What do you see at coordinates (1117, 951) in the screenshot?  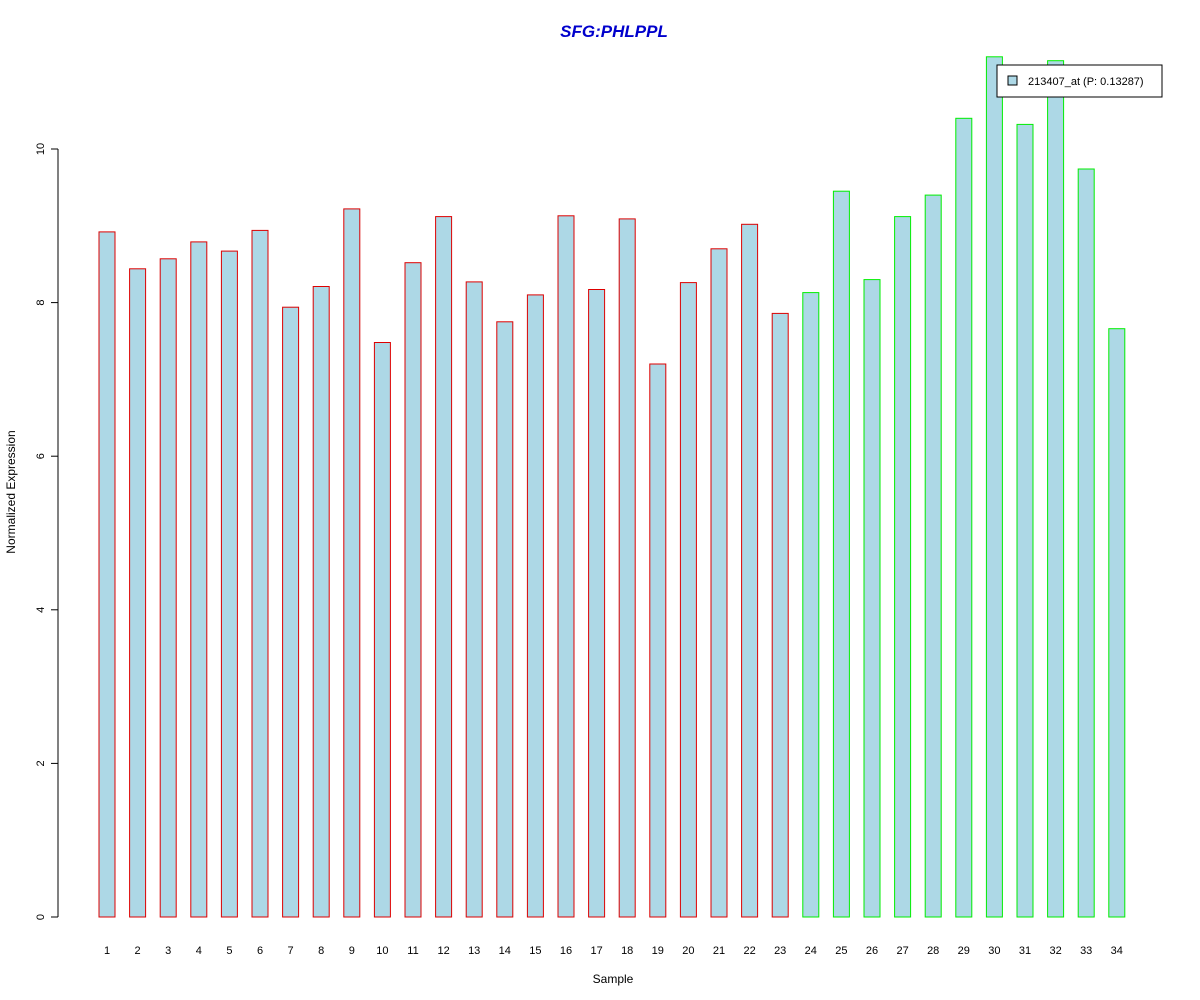 I see `x-tick-label: 34` at bounding box center [1117, 951].